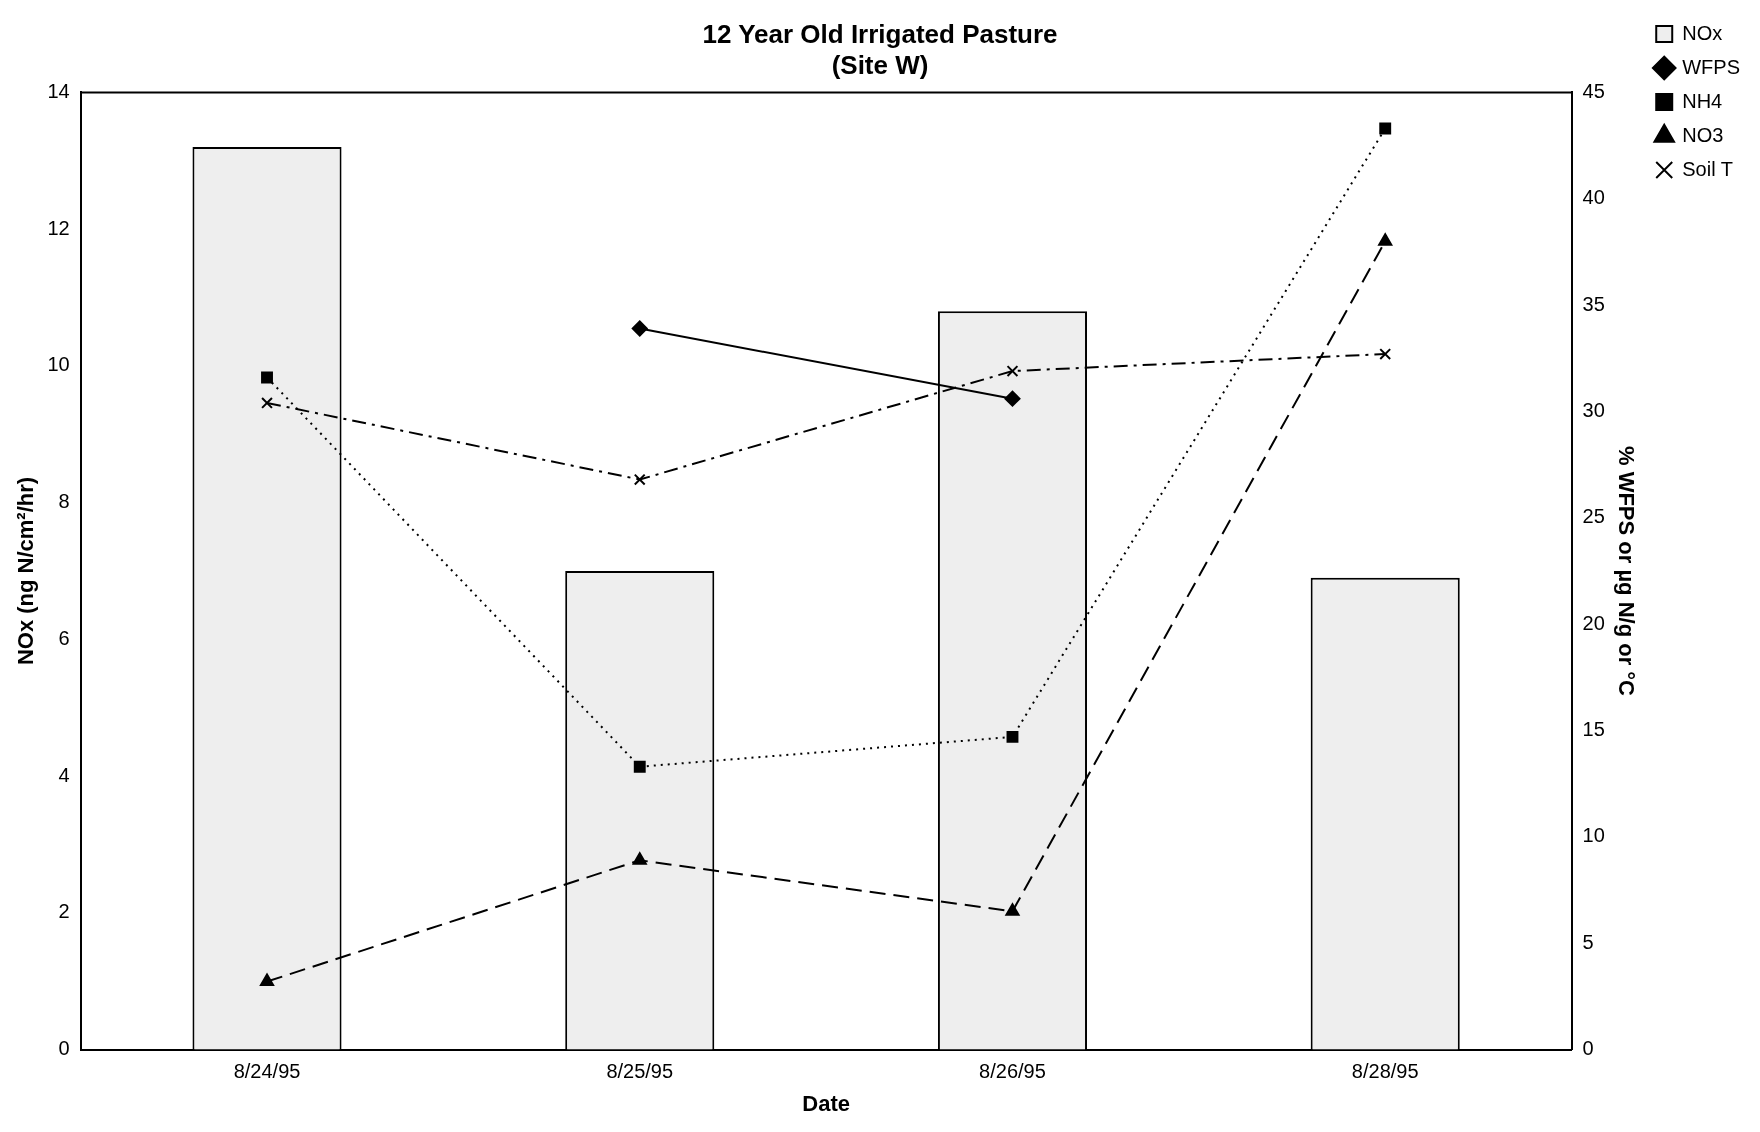 The height and width of the screenshot is (1132, 1760). Describe the element at coordinates (1593, 90) in the screenshot. I see `y2-tick-label: 45` at that location.